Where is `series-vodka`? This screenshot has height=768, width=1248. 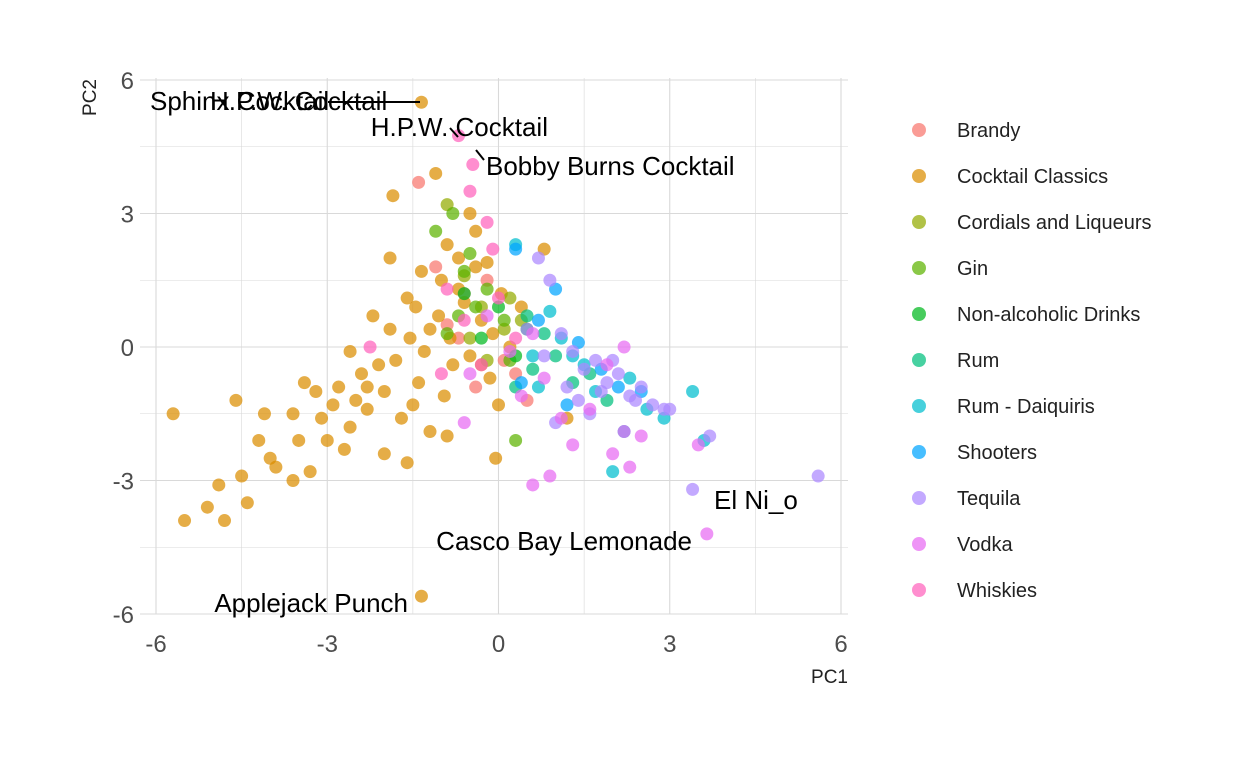 series-vodka is located at coordinates (585, 425).